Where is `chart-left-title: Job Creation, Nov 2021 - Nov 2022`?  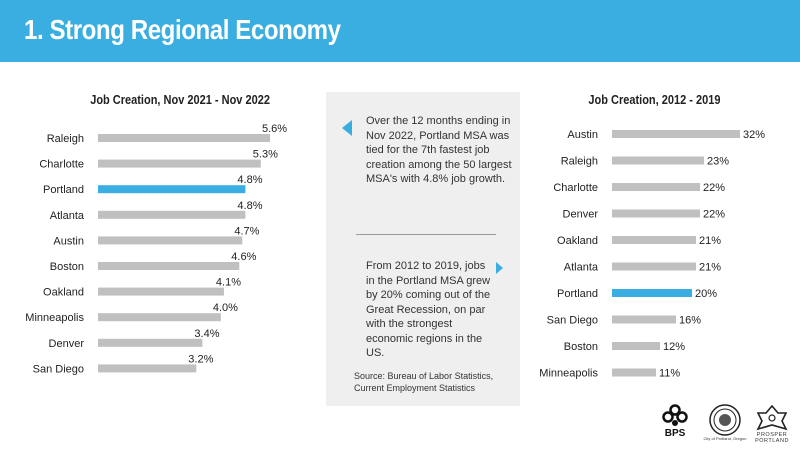
chart-left-title: Job Creation, Nov 2021 - Nov 2022 is located at coordinates (180, 100).